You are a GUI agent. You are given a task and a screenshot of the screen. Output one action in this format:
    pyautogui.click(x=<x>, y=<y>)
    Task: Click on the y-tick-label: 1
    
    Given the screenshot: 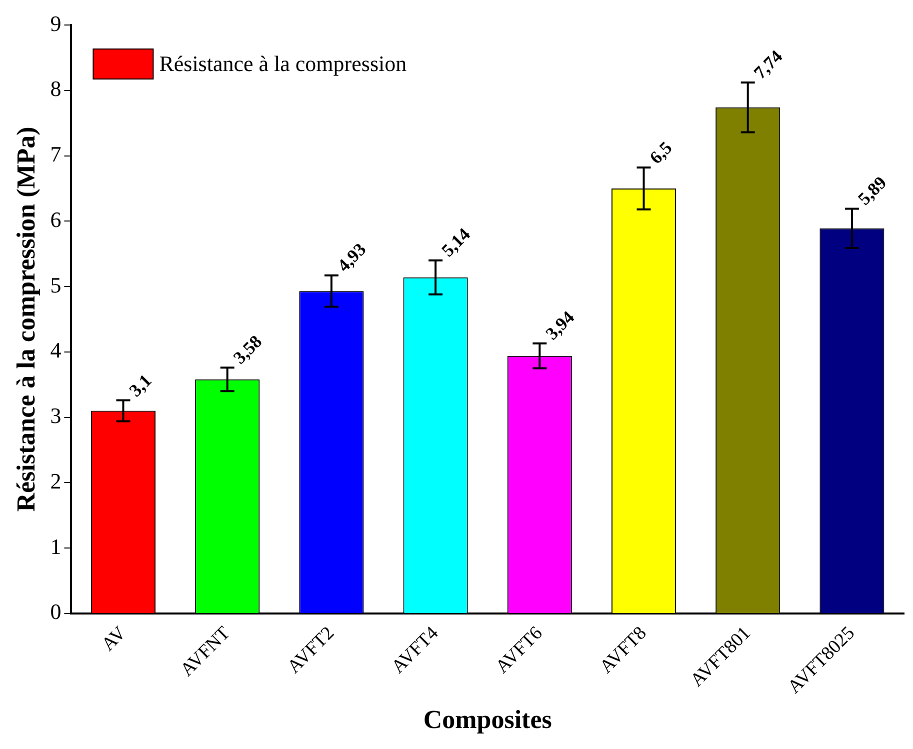 What is the action you would take?
    pyautogui.click(x=56, y=546)
    